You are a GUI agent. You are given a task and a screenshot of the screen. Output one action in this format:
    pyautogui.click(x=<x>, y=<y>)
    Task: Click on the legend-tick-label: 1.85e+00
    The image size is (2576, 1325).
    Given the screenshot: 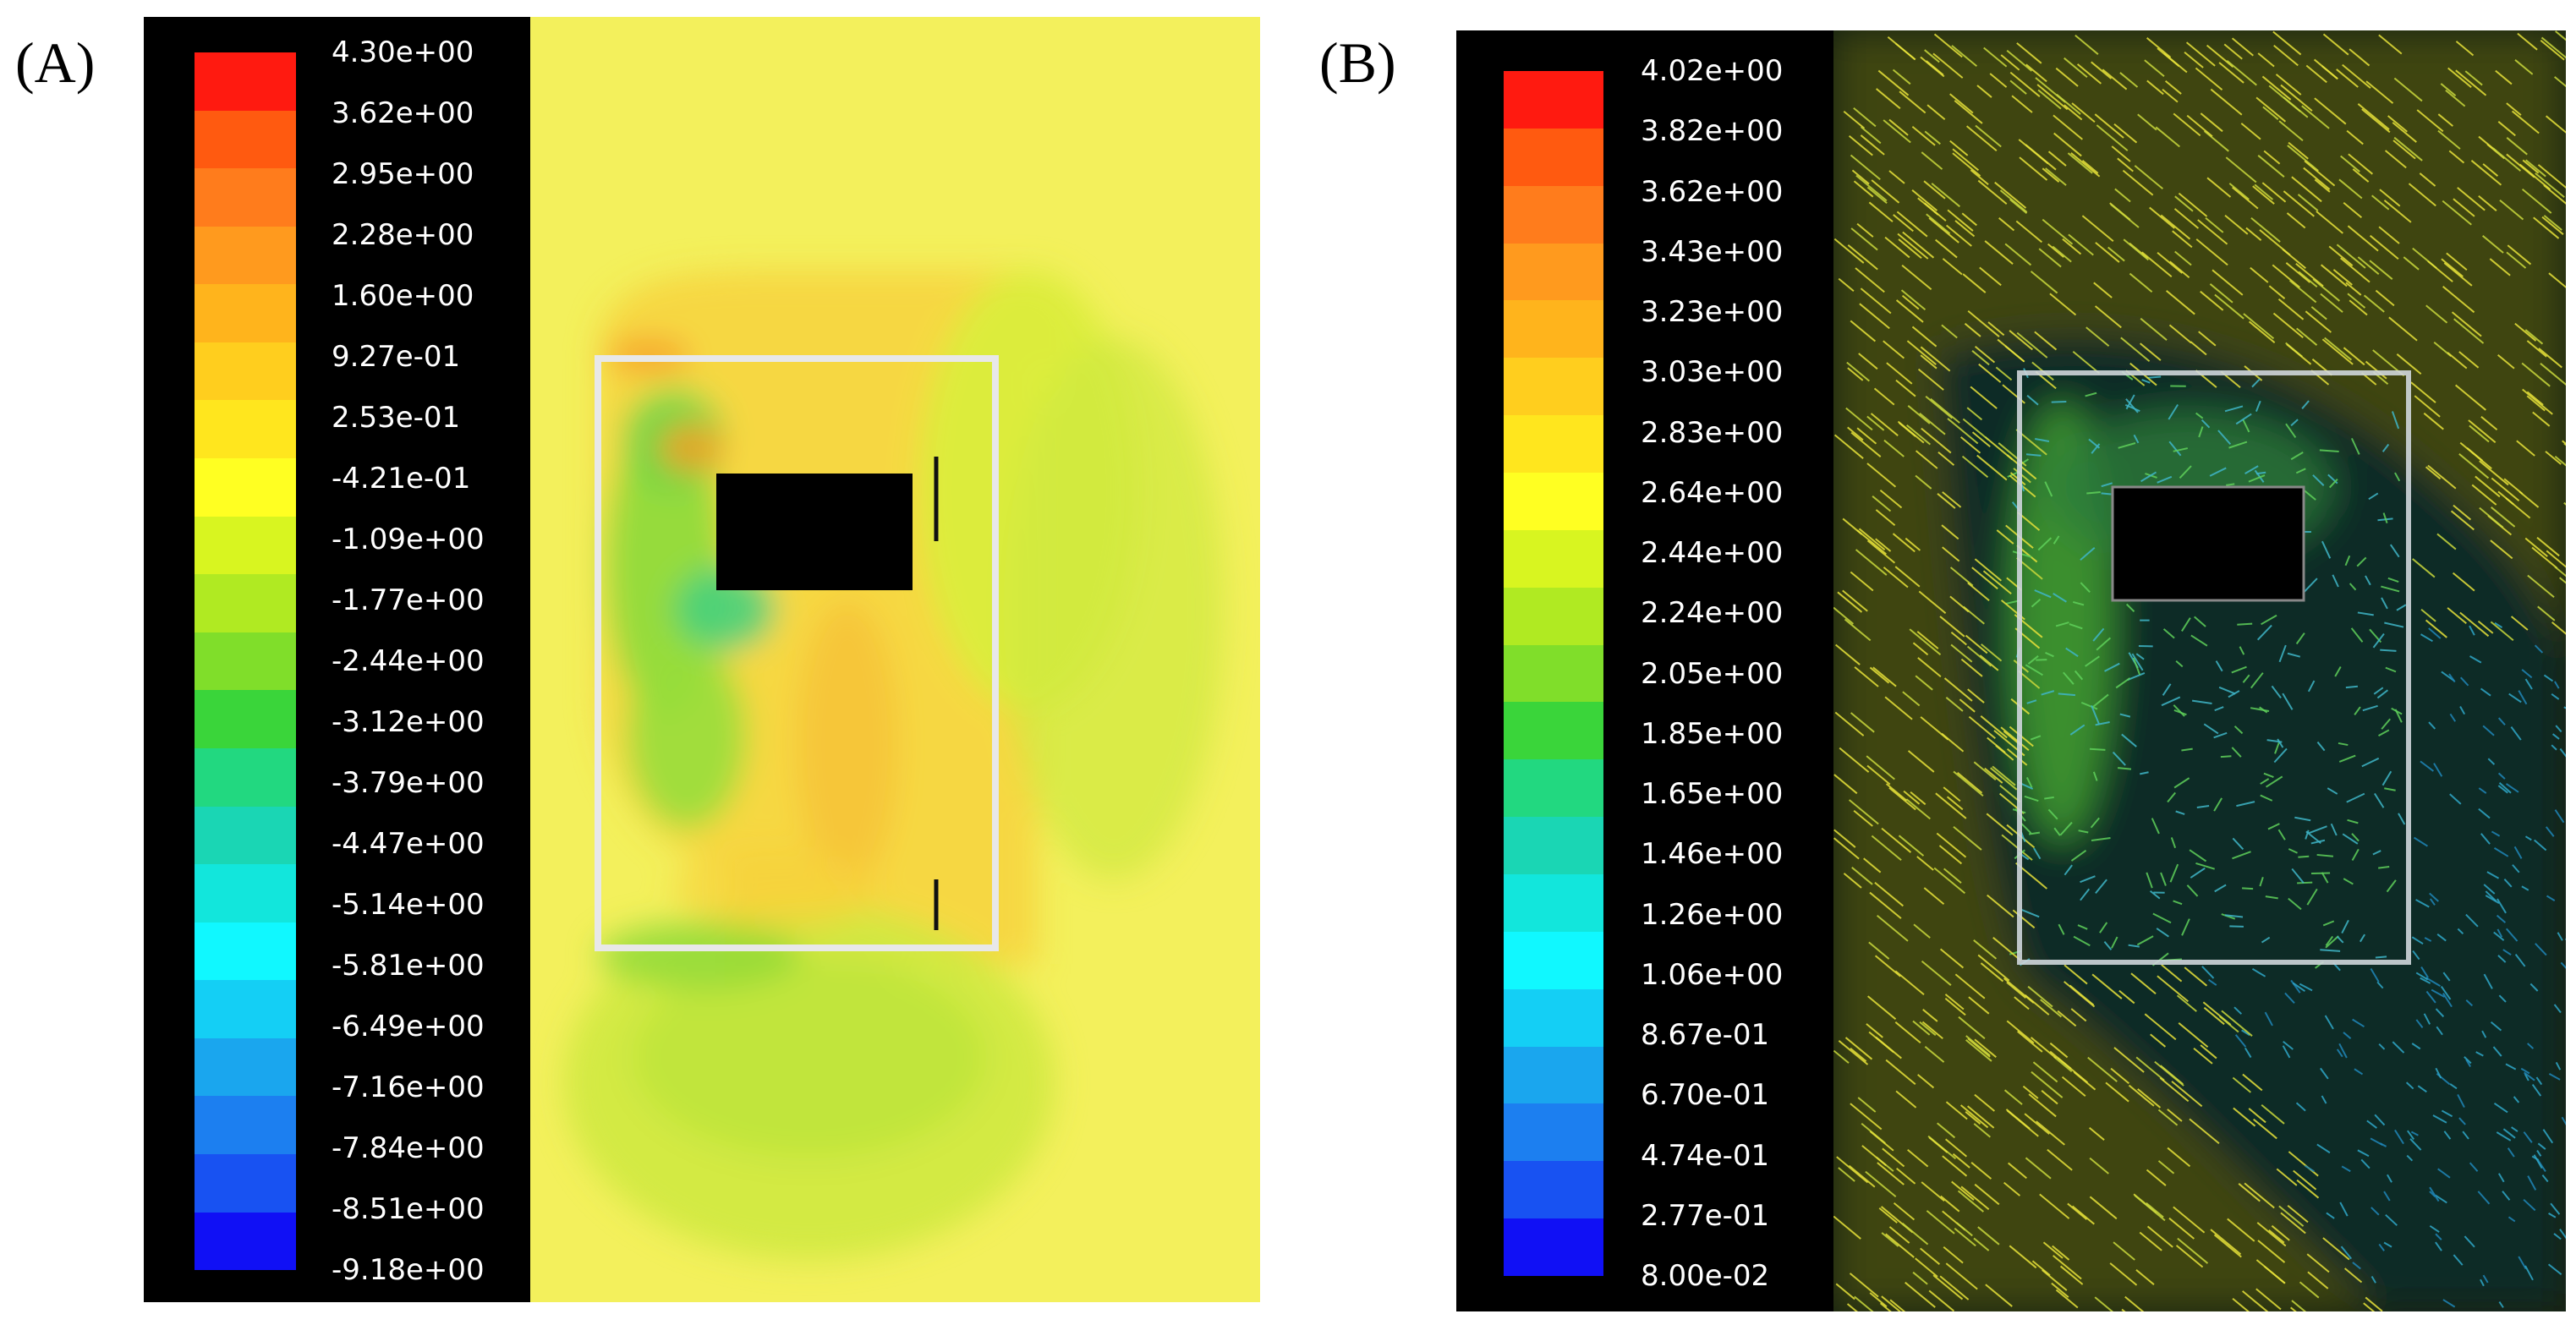 What is the action you would take?
    pyautogui.click(x=1712, y=733)
    